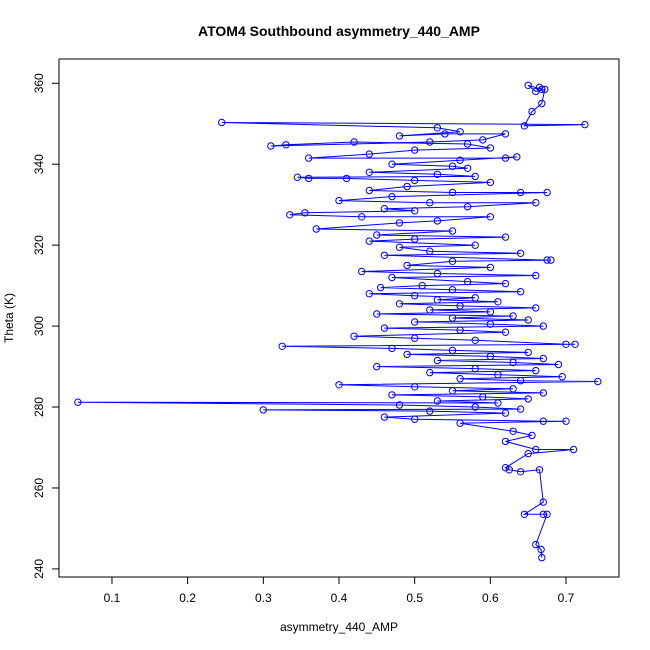 The width and height of the screenshot is (650, 650). What do you see at coordinates (39, 164) in the screenshot?
I see `y-tick-label: 340` at bounding box center [39, 164].